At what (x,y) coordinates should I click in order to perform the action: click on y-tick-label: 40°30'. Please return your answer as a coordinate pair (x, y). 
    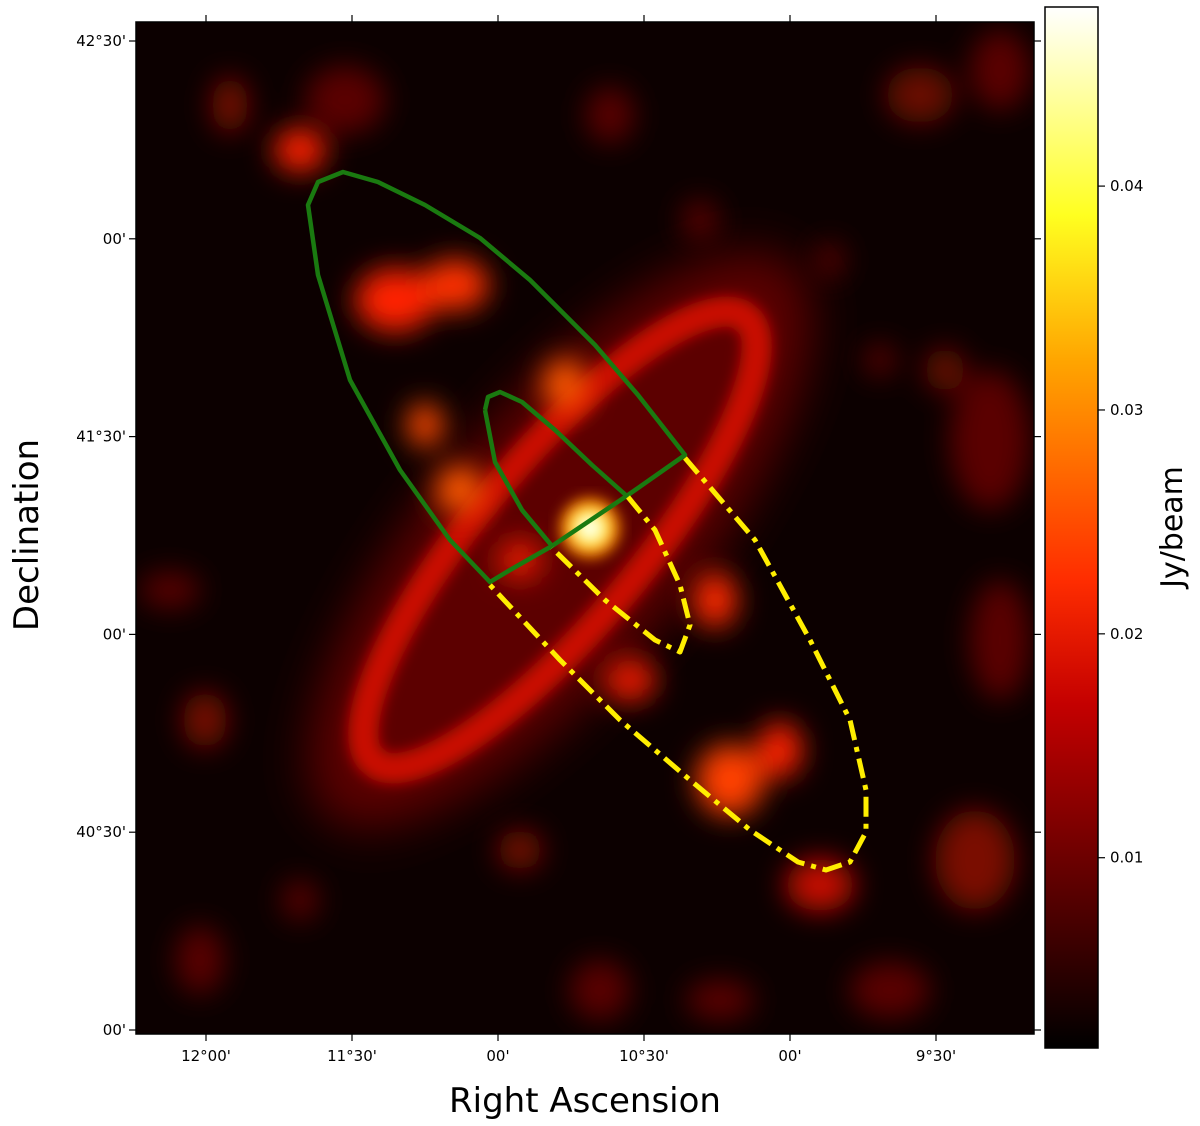
    Looking at the image, I should click on (101, 832).